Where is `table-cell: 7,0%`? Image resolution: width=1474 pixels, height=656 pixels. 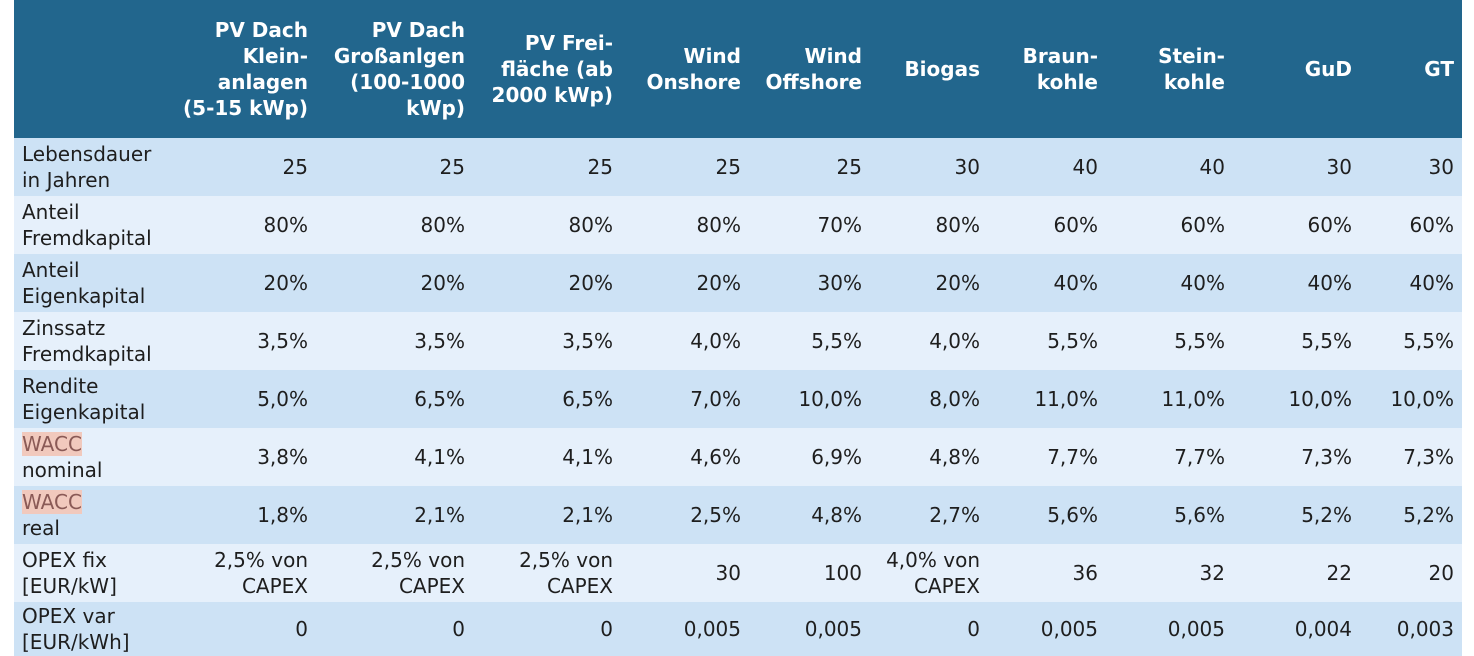
table-cell: 7,0% is located at coordinates (715, 399).